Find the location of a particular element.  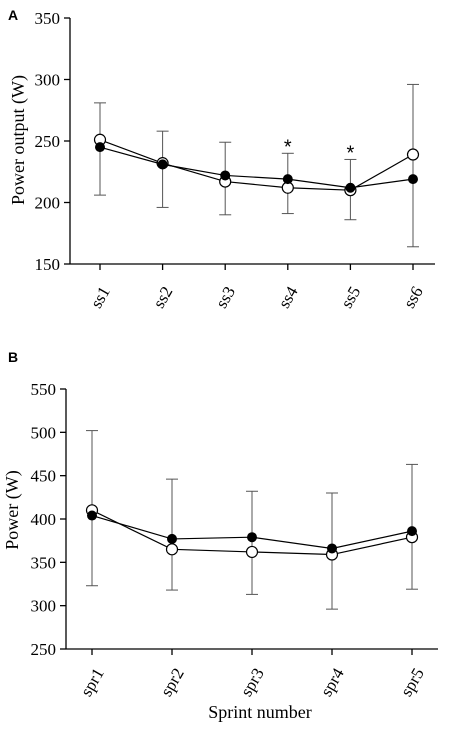

panel-b-y-tick-label: 500 is located at coordinates (44, 432).